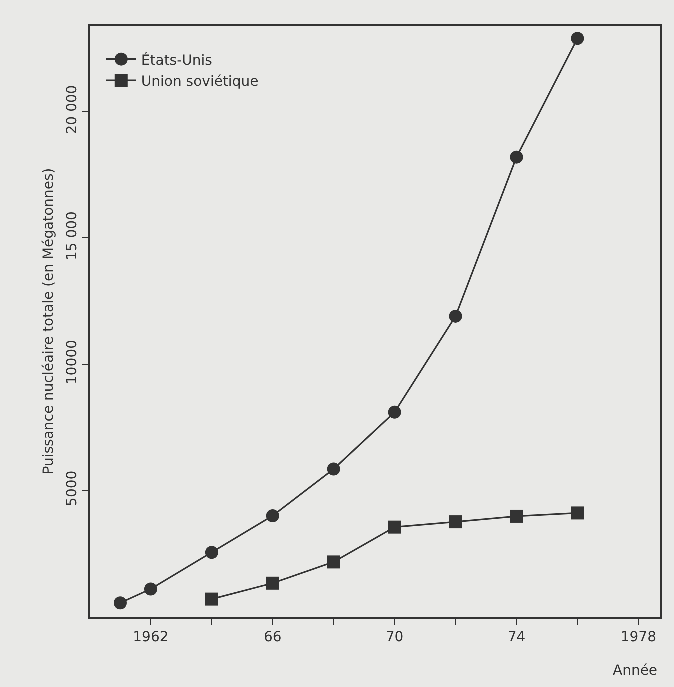 This screenshot has height=687, width=674. Describe the element at coordinates (638, 638) in the screenshot. I see `x-tick-label: 1978` at that location.